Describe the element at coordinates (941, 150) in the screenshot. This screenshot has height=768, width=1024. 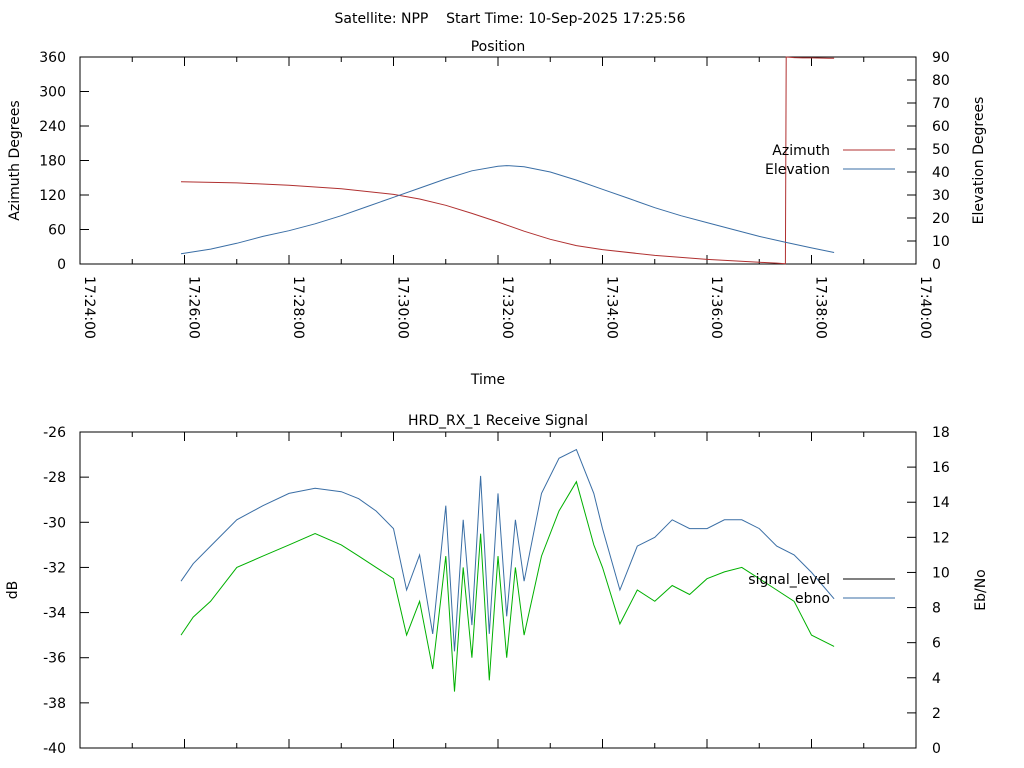
I see `y2-tick-label: 50` at that location.